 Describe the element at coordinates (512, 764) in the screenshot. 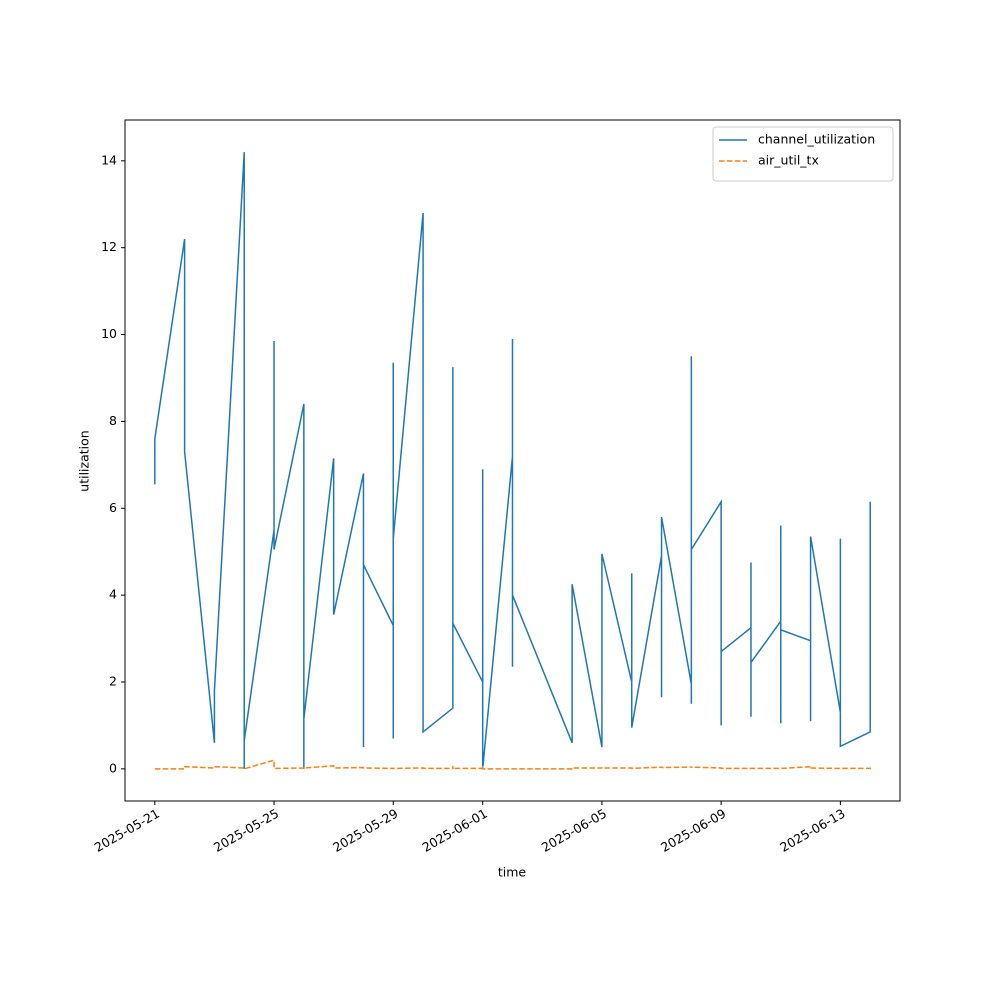

I see `series-line` at that location.